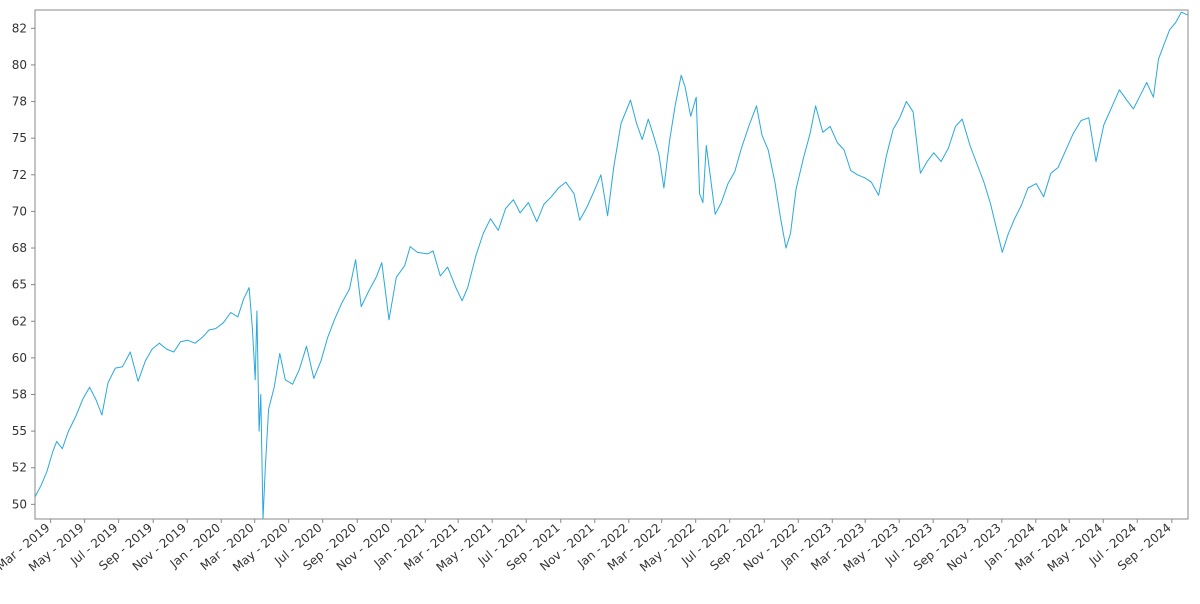  I want to click on y-tick-label: 60, so click(19, 358).